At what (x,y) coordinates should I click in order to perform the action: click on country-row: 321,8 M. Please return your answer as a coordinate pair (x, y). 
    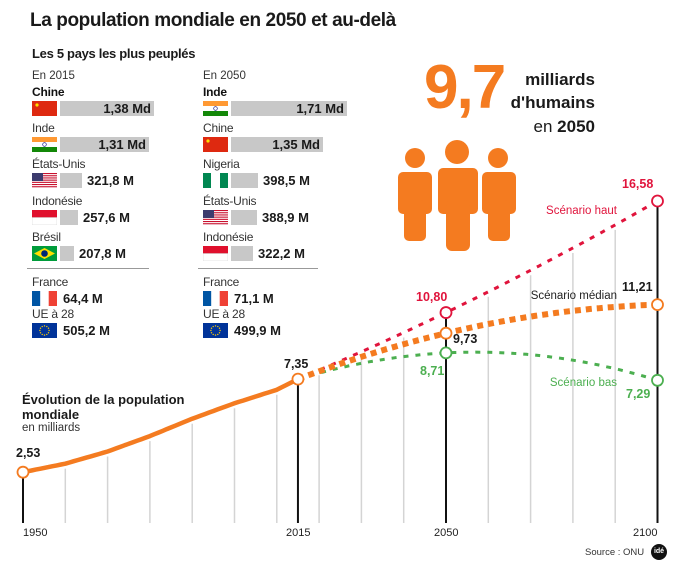
    Looking at the image, I should click on (83, 180).